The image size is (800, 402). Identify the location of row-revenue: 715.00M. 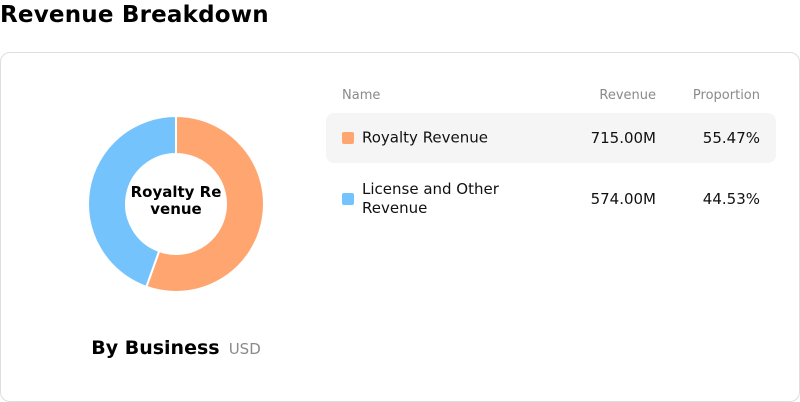
(623, 138).